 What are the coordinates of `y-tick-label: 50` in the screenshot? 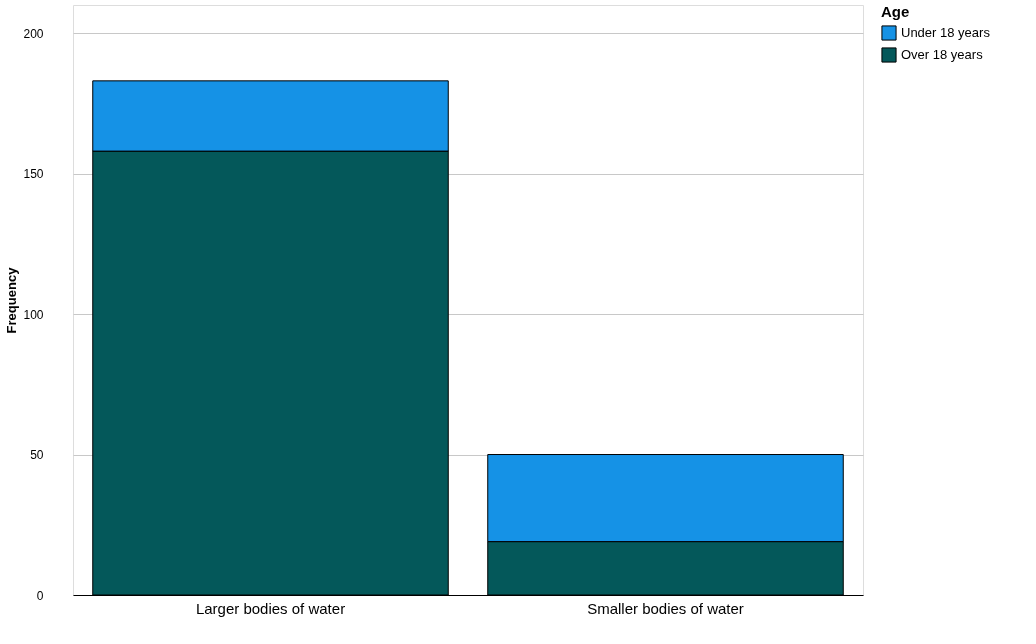 It's located at (37, 455).